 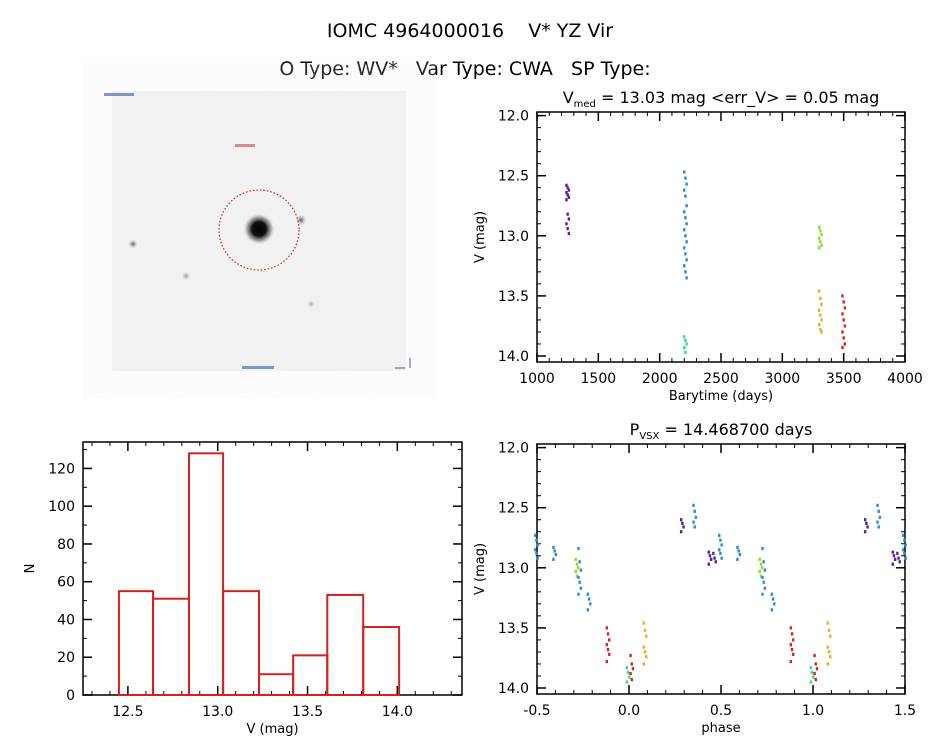 I want to click on y-tick-label: 60, so click(x=66, y=583).